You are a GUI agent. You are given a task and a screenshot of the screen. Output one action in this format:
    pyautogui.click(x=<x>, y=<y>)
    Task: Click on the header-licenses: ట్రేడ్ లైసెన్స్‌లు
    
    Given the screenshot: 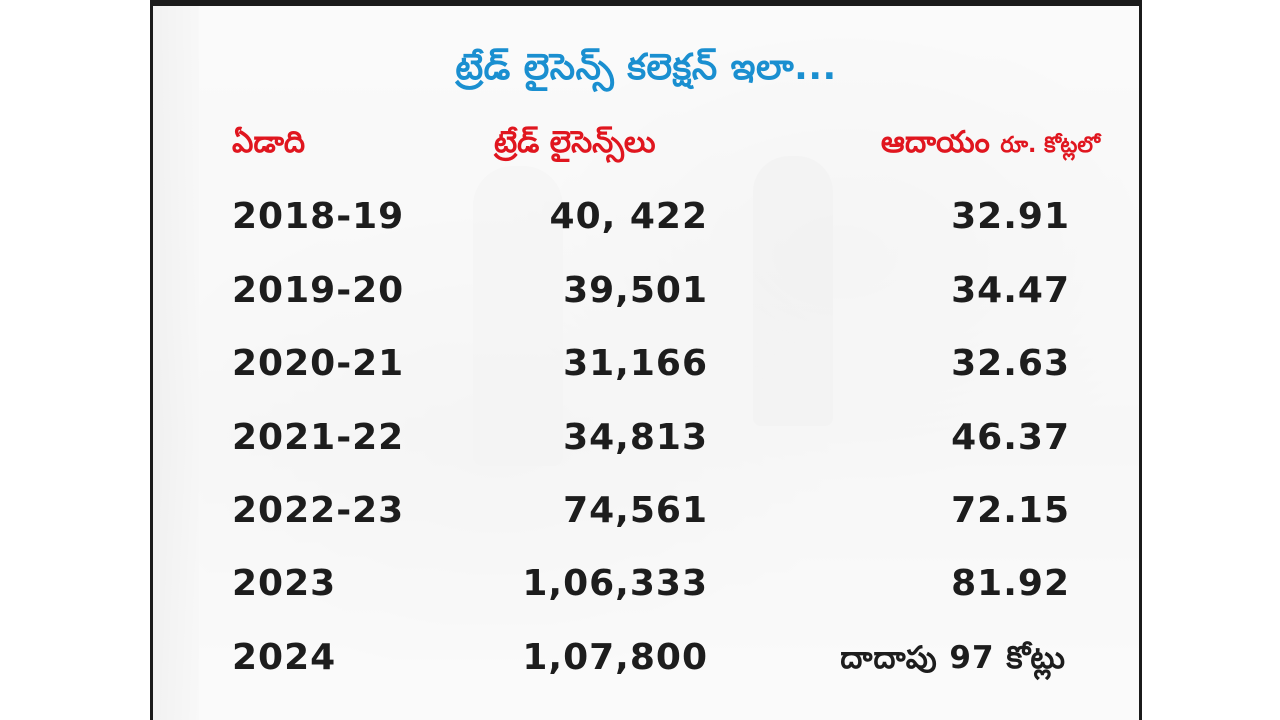 What is the action you would take?
    pyautogui.click(x=575, y=142)
    